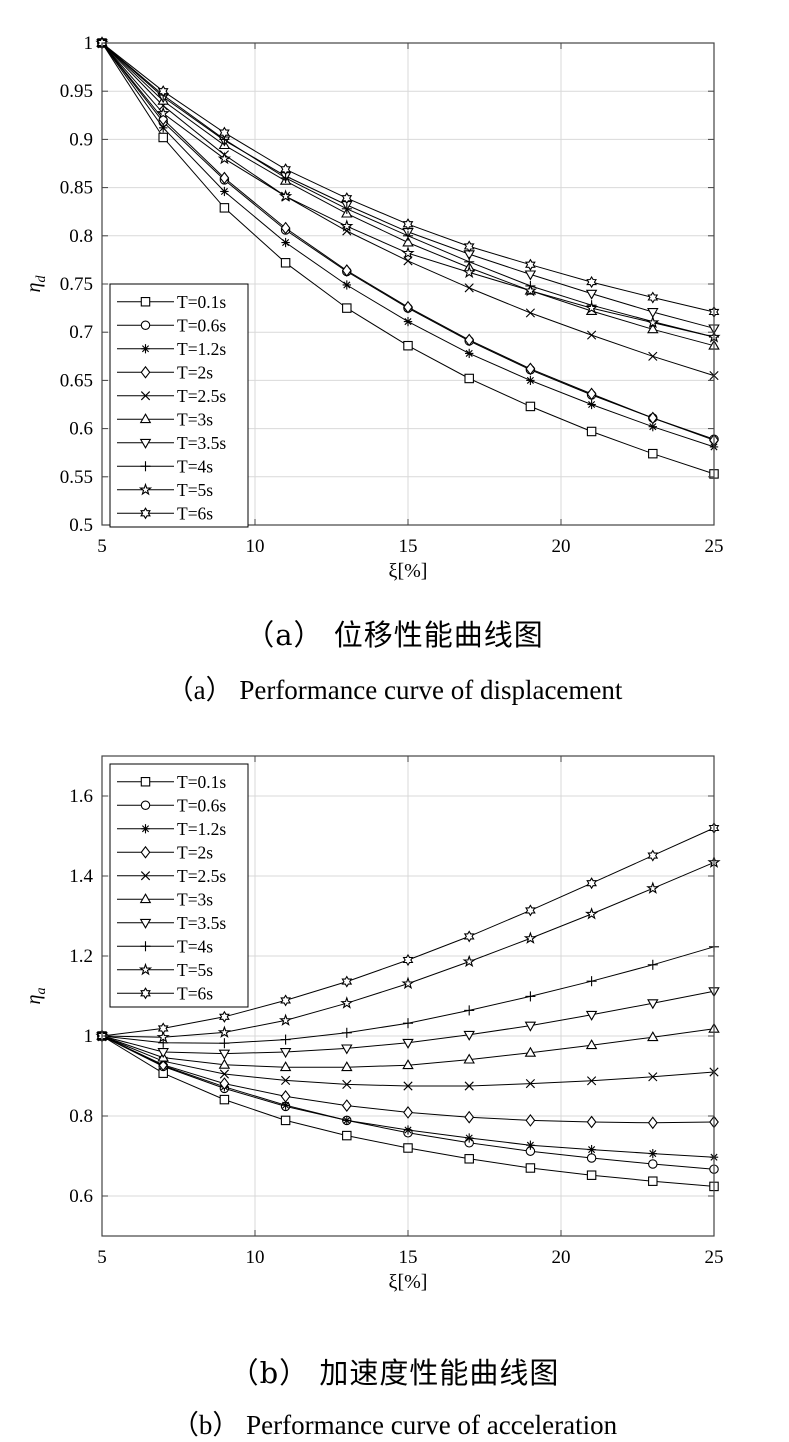  I want to click on y-tick-label: 0.7, so click(81, 332).